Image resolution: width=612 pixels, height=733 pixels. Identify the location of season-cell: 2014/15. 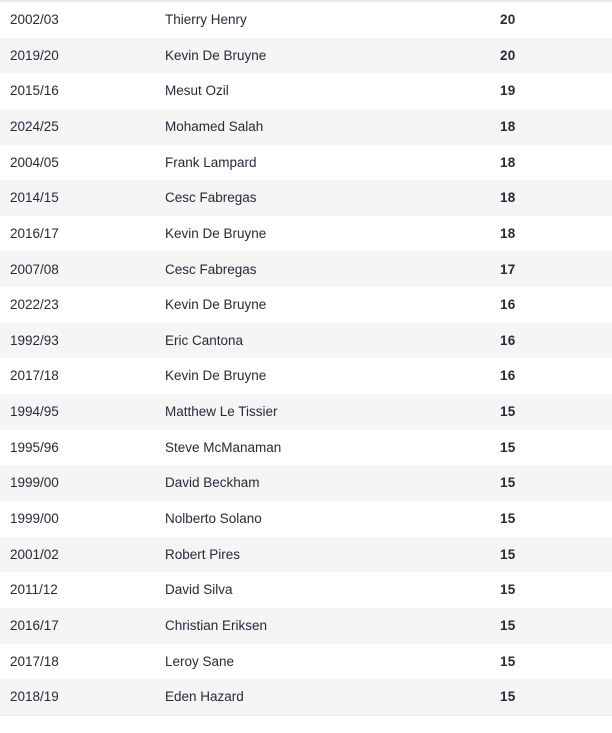
(34, 198).